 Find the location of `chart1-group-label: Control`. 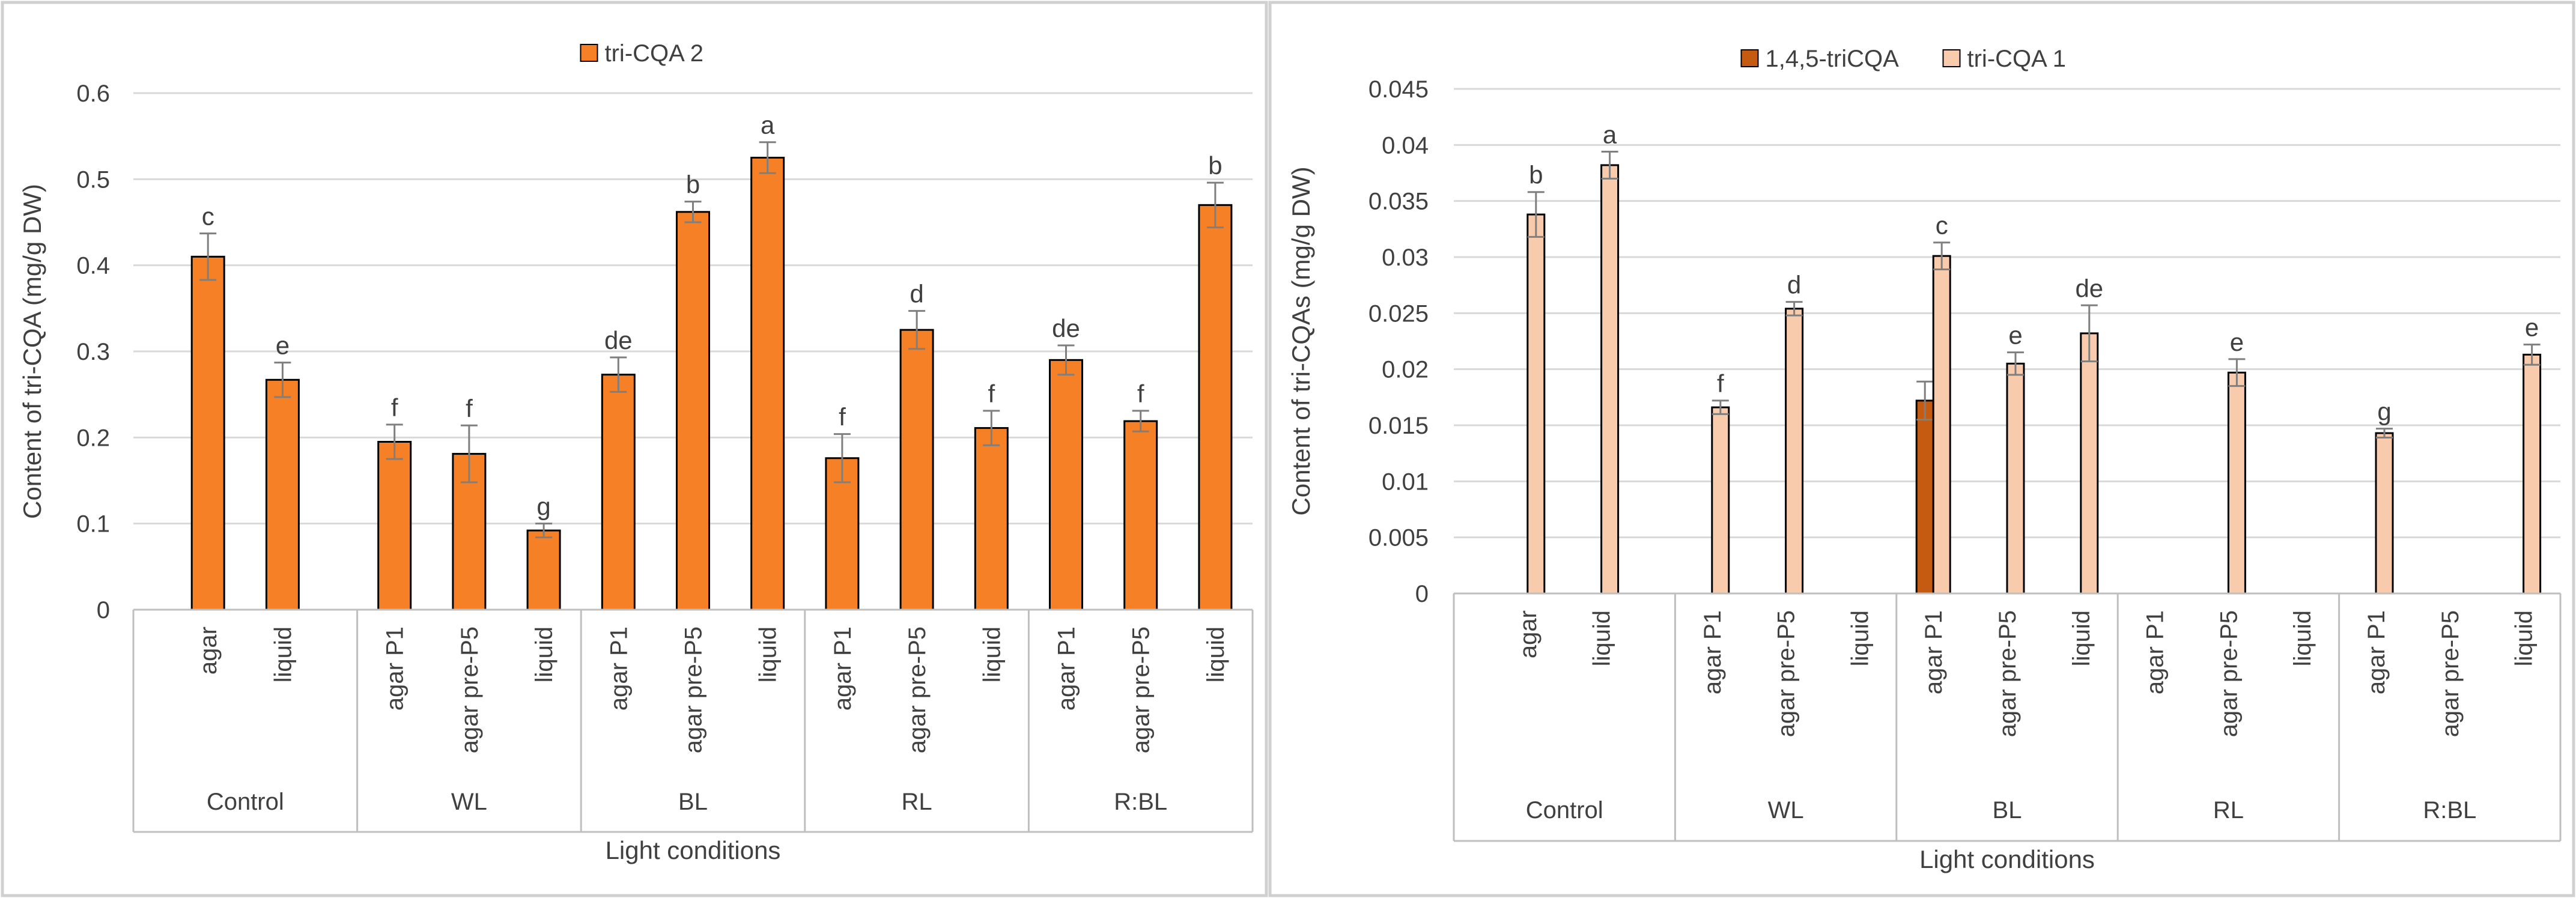

chart1-group-label: Control is located at coordinates (1564, 810).